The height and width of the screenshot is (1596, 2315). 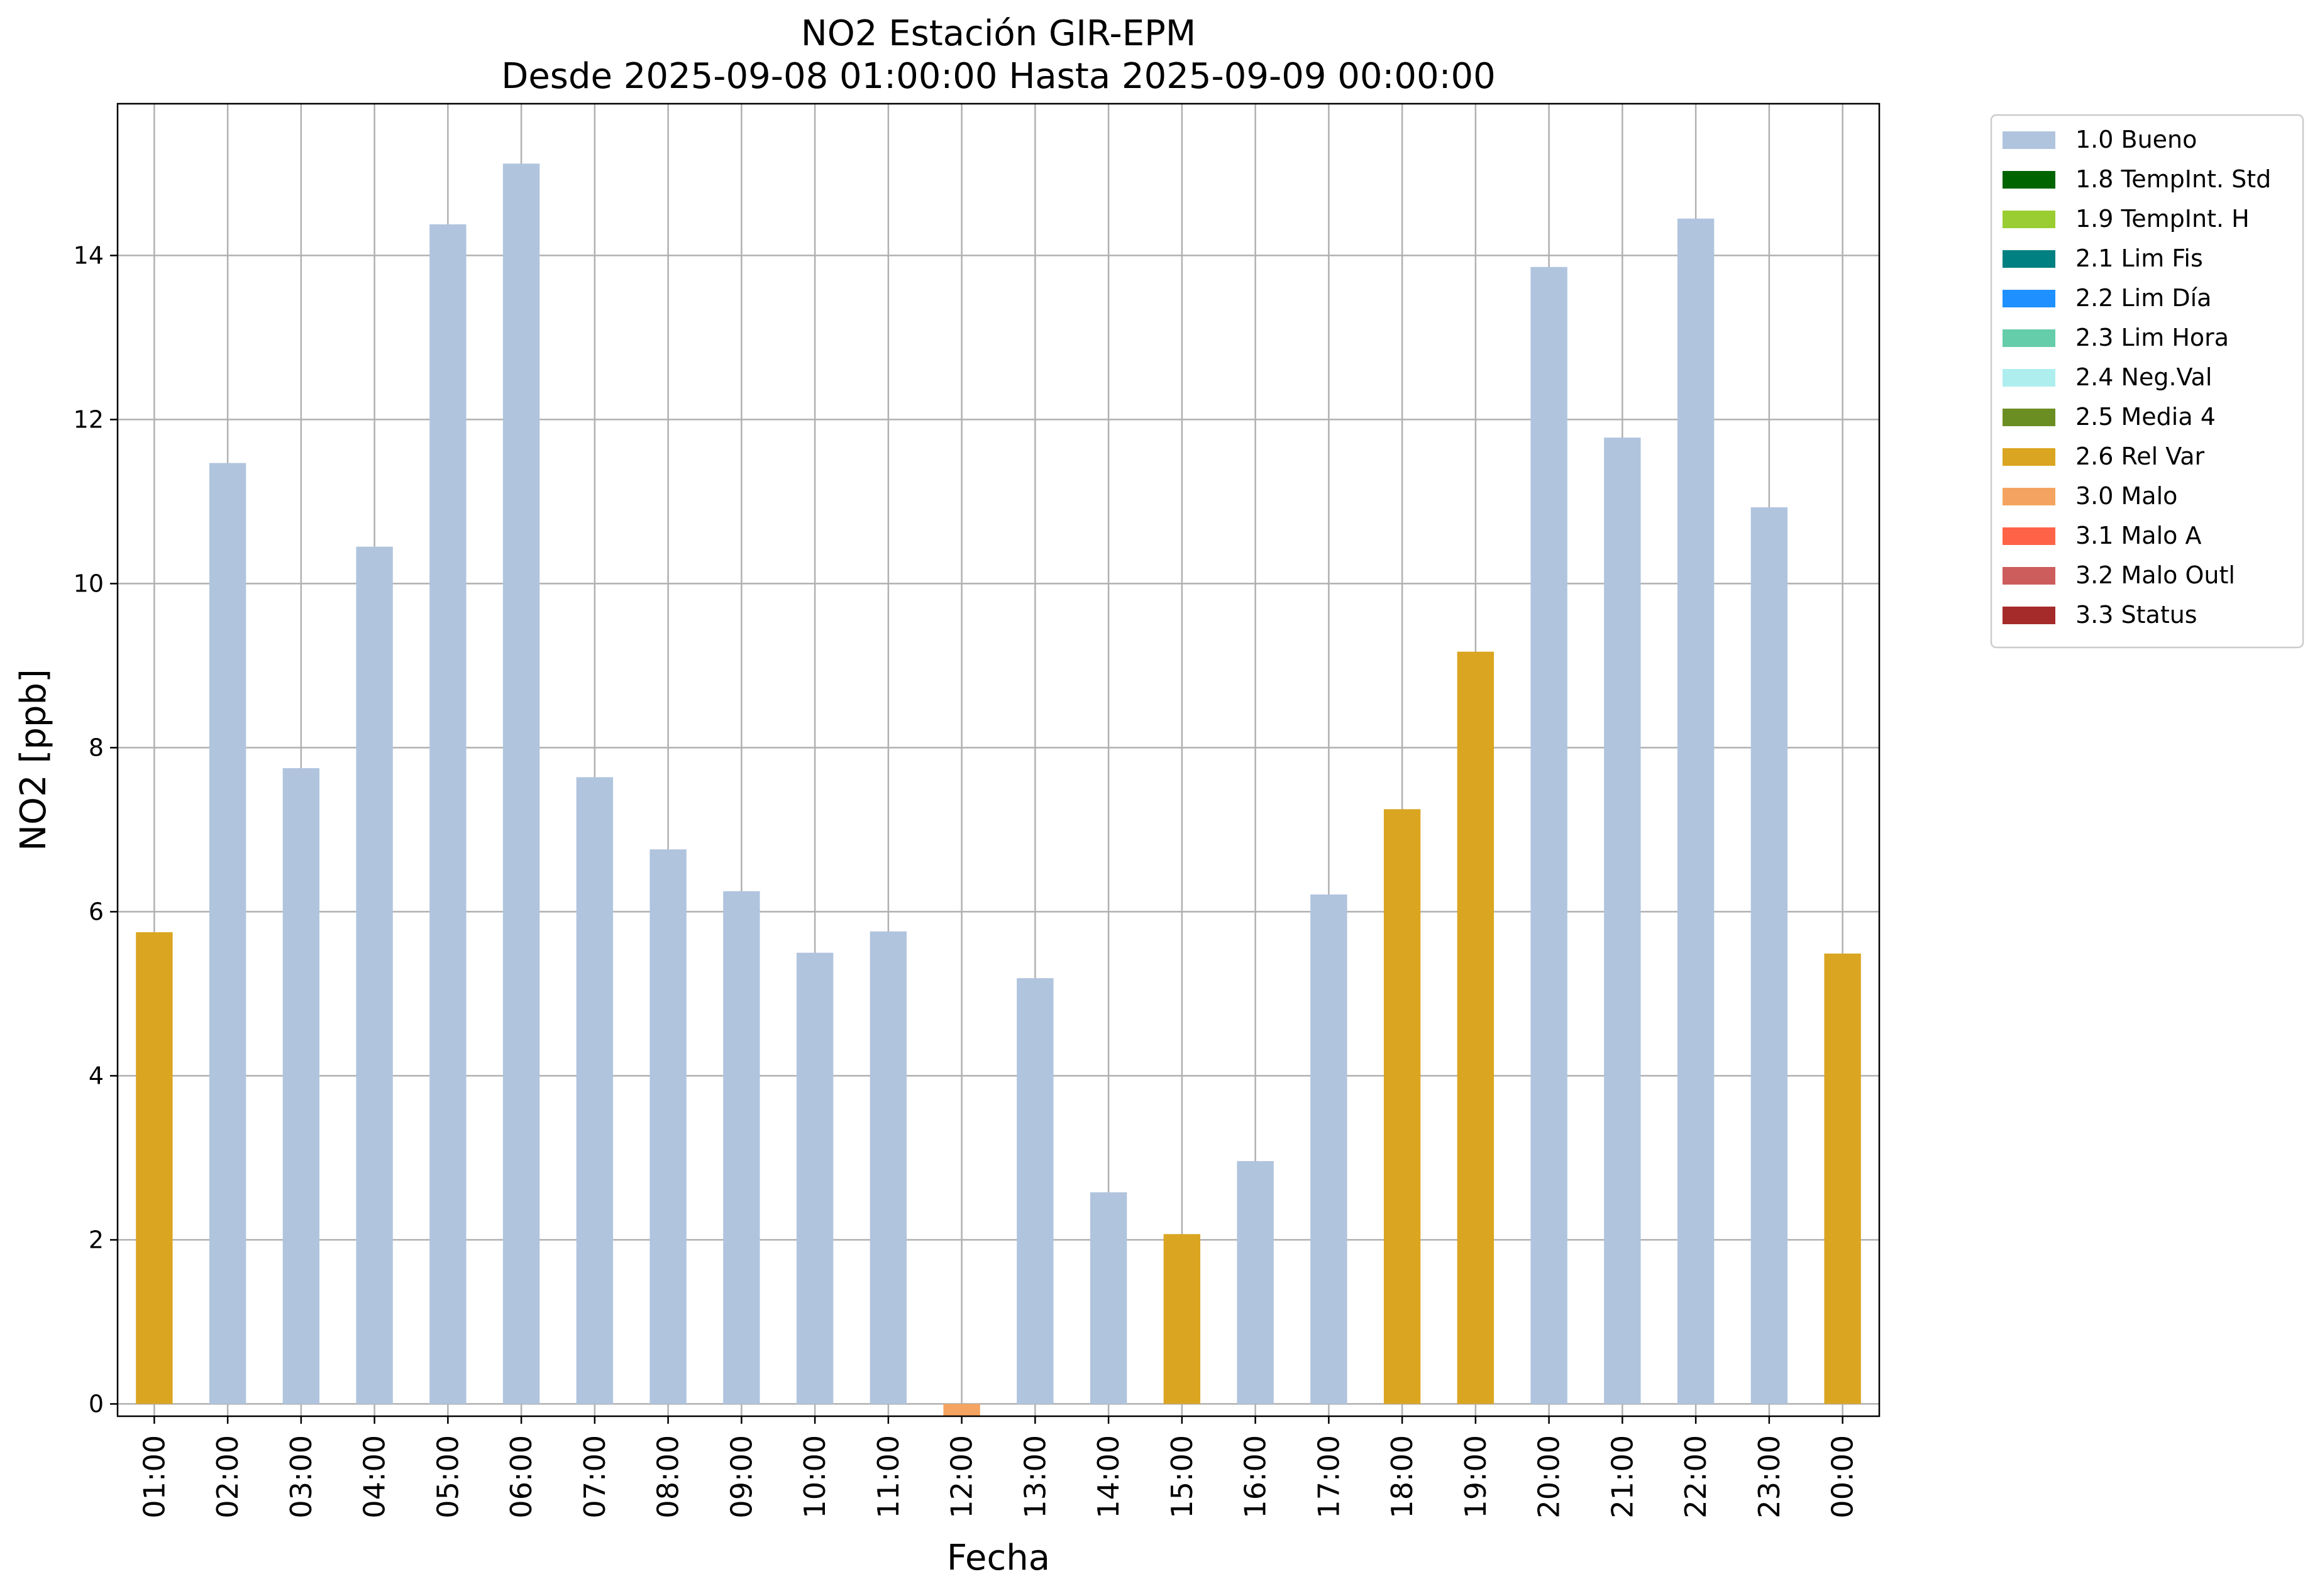 What do you see at coordinates (1476, 1477) in the screenshot?
I see `x-tick-label-18: 19:00` at bounding box center [1476, 1477].